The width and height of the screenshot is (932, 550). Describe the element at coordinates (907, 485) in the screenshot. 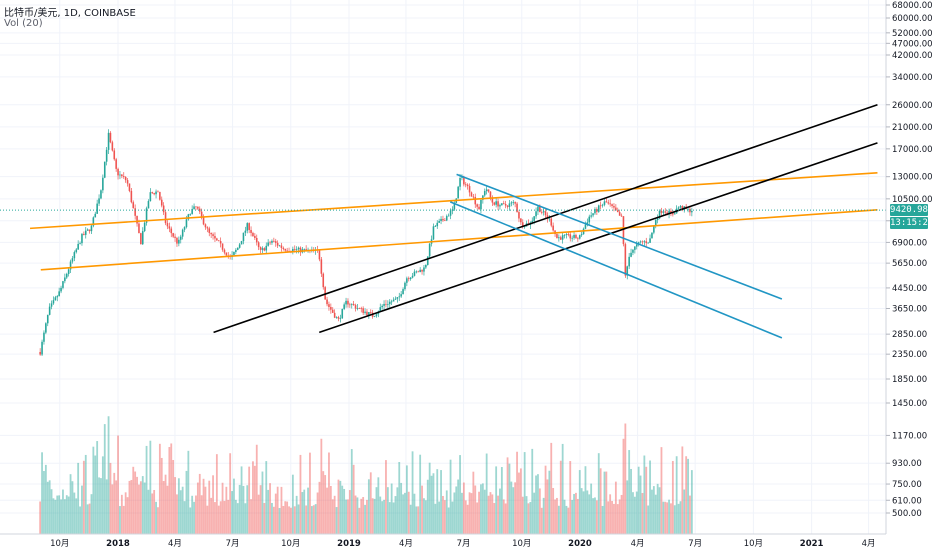

I see `volume-tick-label: 750.00` at that location.